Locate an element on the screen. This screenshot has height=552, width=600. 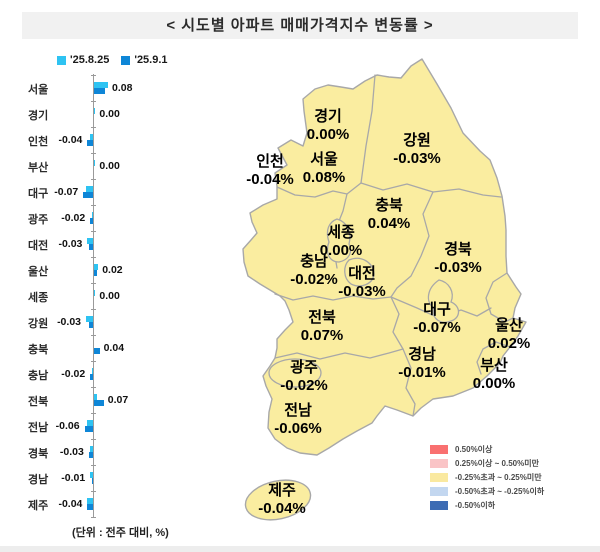
bar-category-label: 부산 is located at coordinates (38, 168).